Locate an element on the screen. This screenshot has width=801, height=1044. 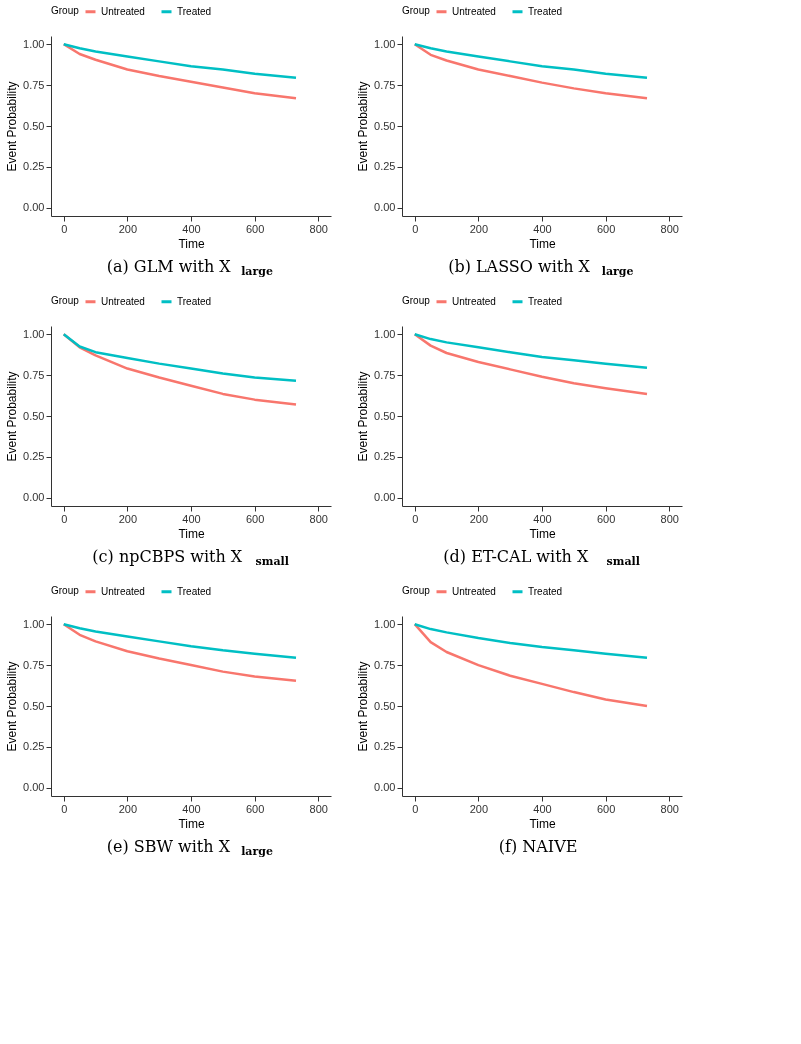
text: (f) NAIVE is located at coordinates (538, 846).